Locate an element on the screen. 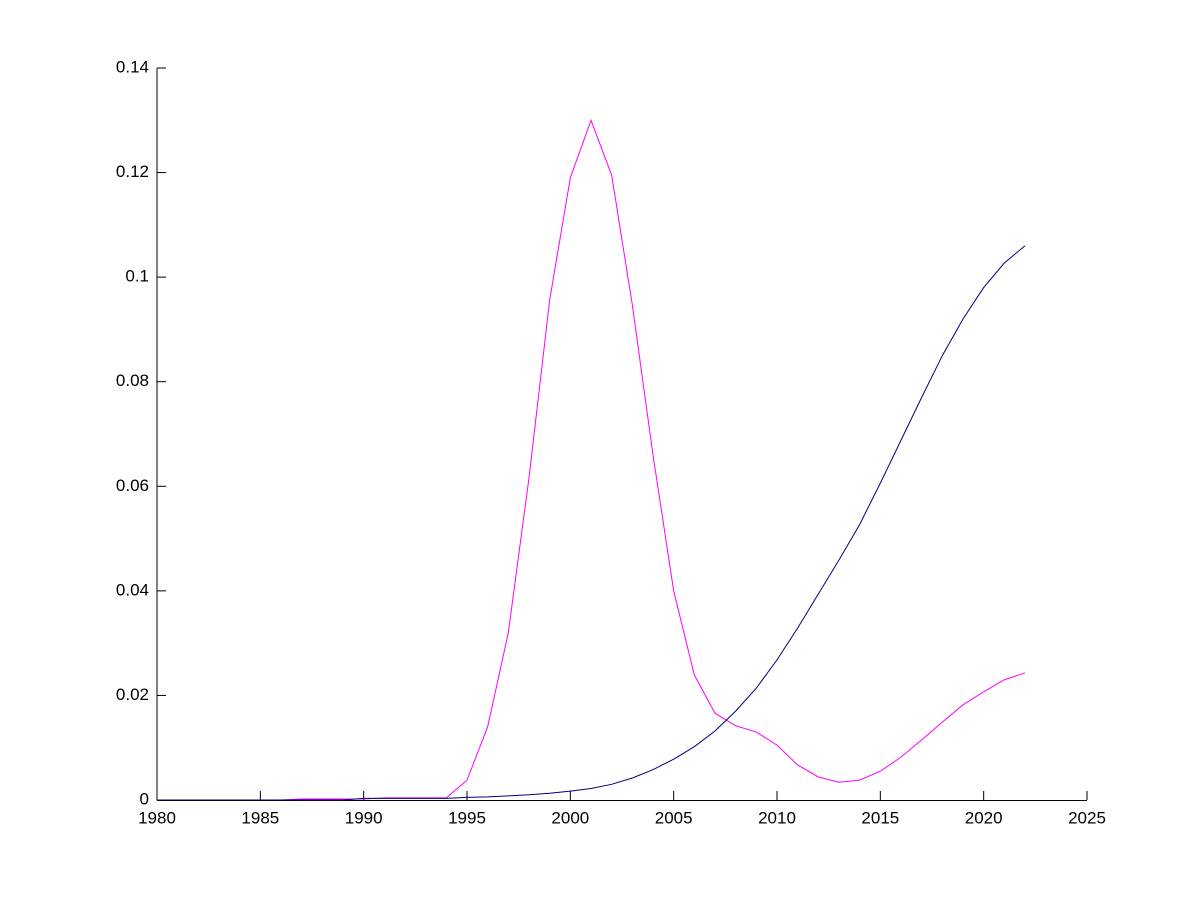 The width and height of the screenshot is (1200, 900). y-tick-label: 0.1 is located at coordinates (137, 276).